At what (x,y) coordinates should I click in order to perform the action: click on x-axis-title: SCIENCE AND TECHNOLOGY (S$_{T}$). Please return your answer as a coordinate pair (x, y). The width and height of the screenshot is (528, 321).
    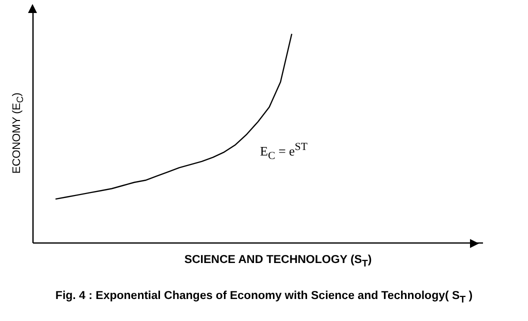
    Looking at the image, I should click on (278, 262).